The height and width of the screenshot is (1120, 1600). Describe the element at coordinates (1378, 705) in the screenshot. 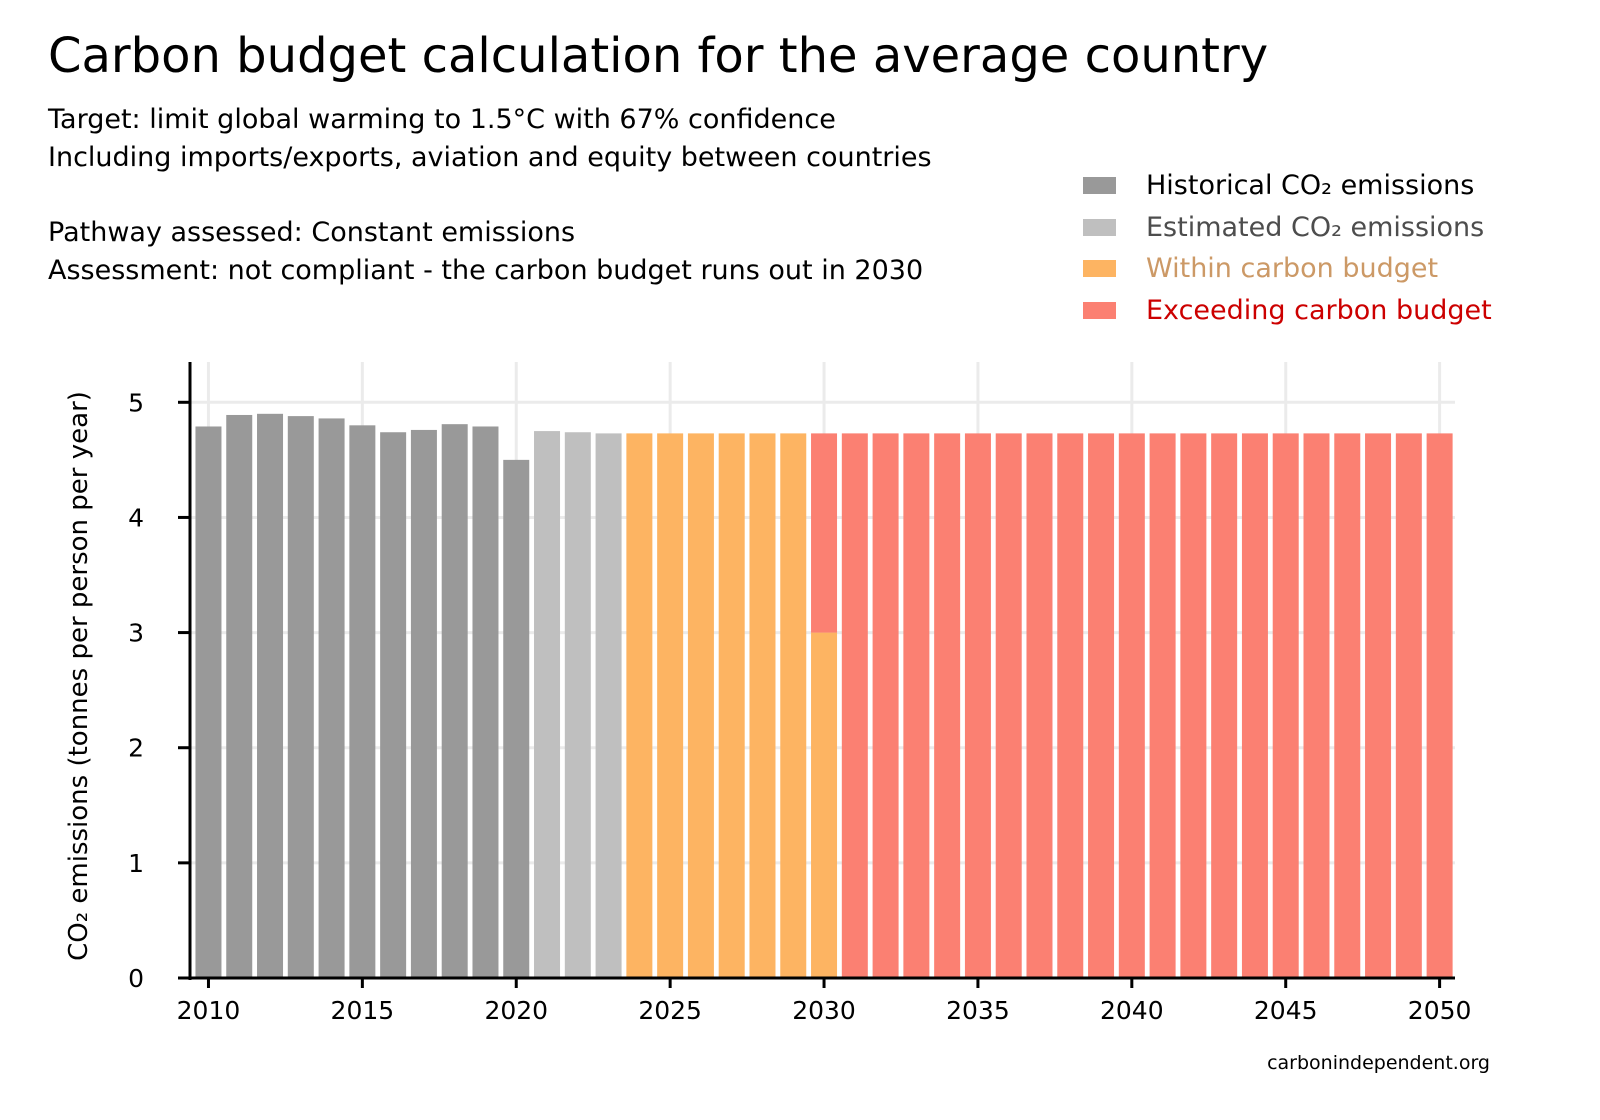

I see `bar-2048` at that location.